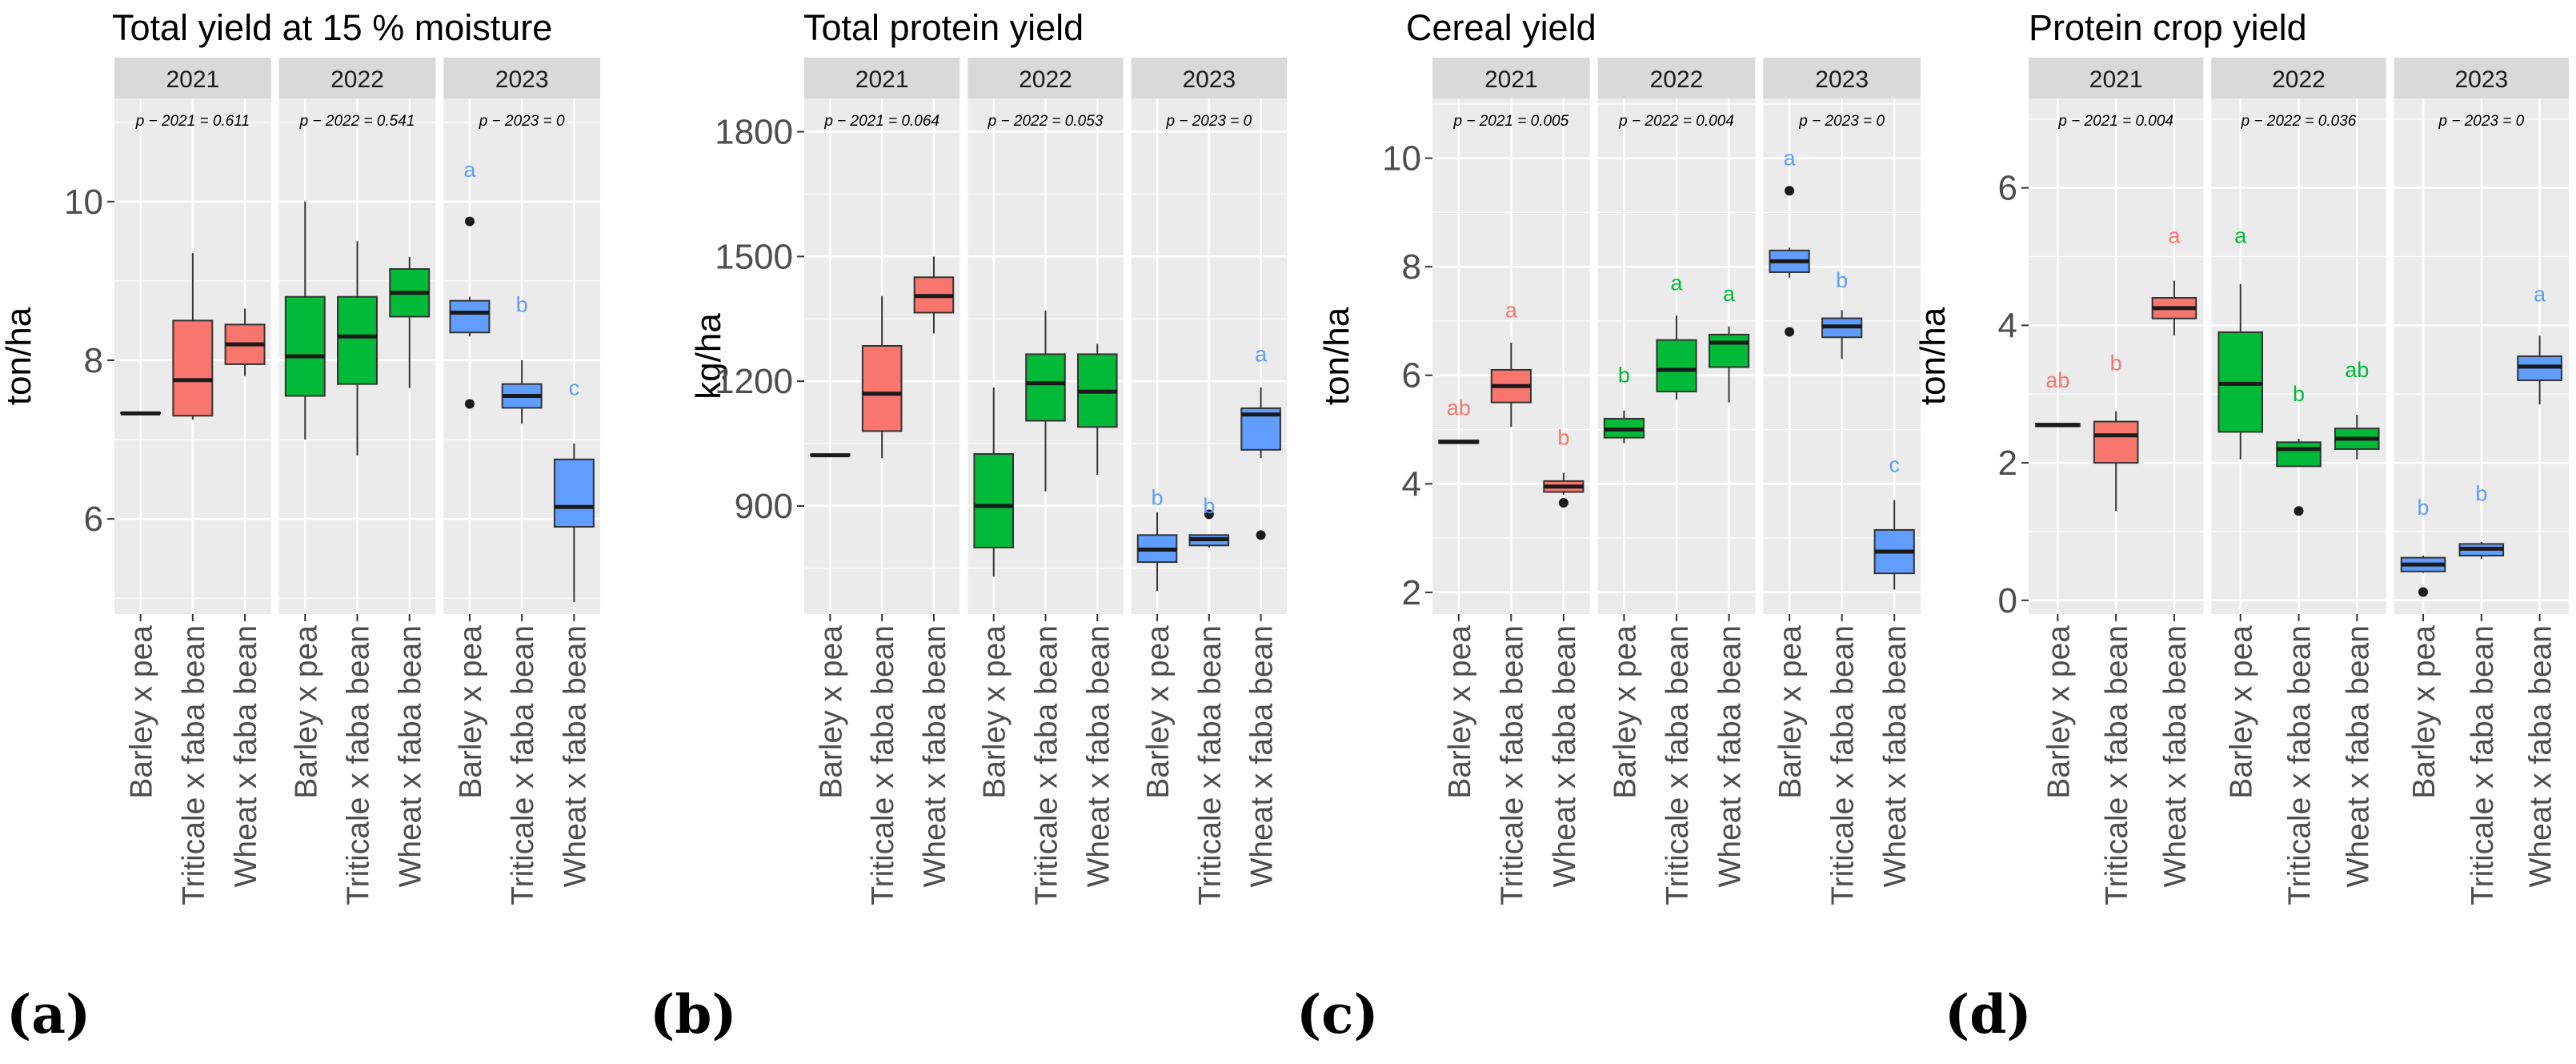  What do you see at coordinates (708, 356) in the screenshot?
I see `y-axis-label: kg/ha` at bounding box center [708, 356].